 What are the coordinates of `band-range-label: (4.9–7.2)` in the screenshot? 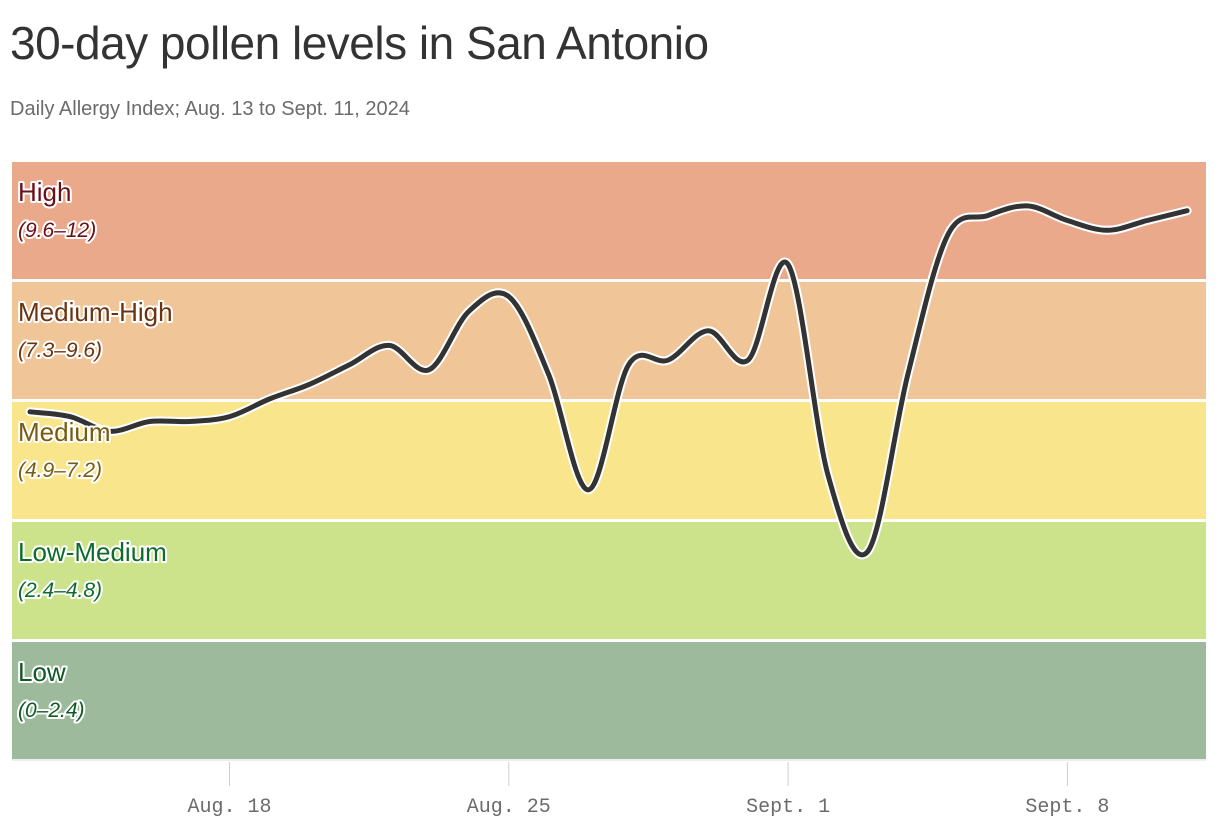 It's located at (60, 470).